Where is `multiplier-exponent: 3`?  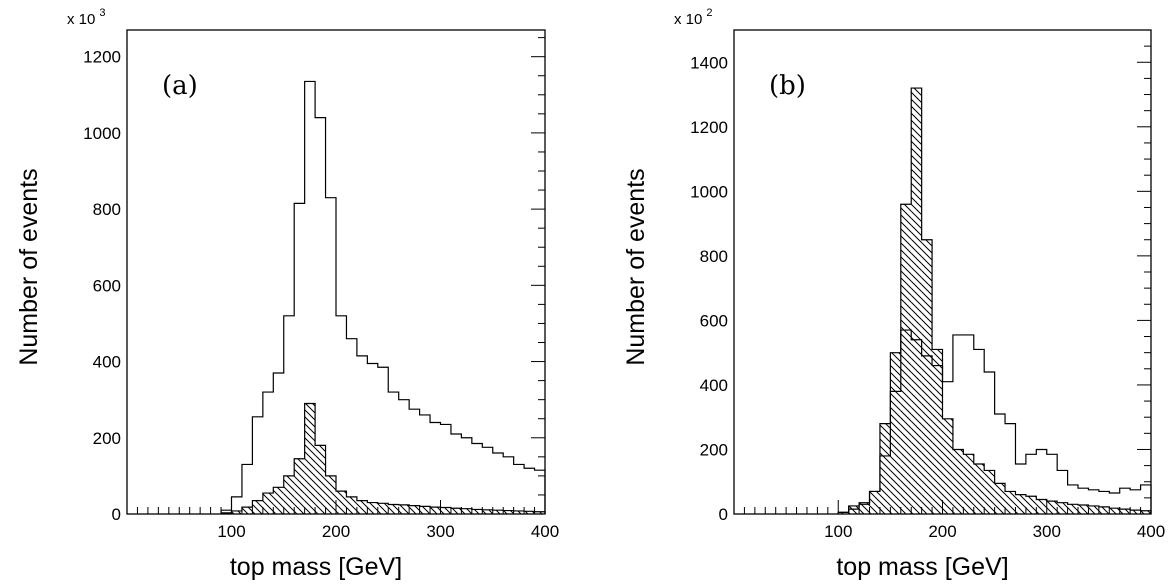
multiplier-exponent: 3 is located at coordinates (102, 13).